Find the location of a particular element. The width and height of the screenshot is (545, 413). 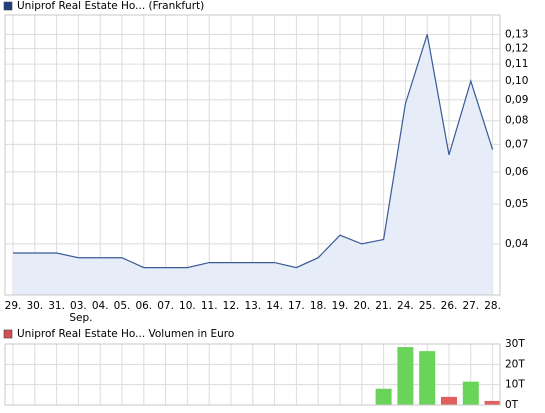

x-tick-label: 28. is located at coordinates (492, 306).